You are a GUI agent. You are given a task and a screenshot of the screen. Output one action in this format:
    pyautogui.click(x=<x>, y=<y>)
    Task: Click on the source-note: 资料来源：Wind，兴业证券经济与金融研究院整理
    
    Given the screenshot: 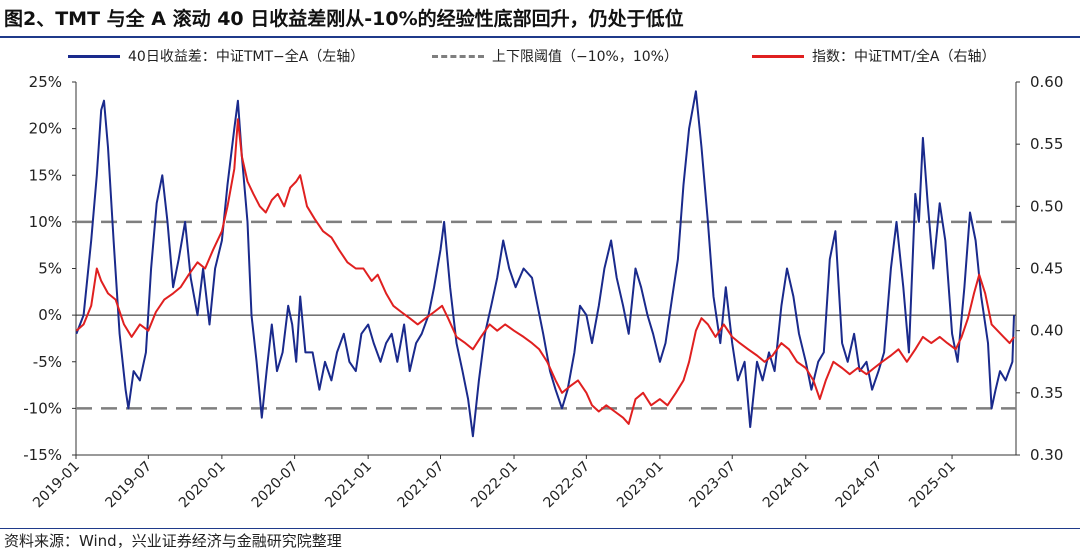 What is the action you would take?
    pyautogui.click(x=173, y=541)
    